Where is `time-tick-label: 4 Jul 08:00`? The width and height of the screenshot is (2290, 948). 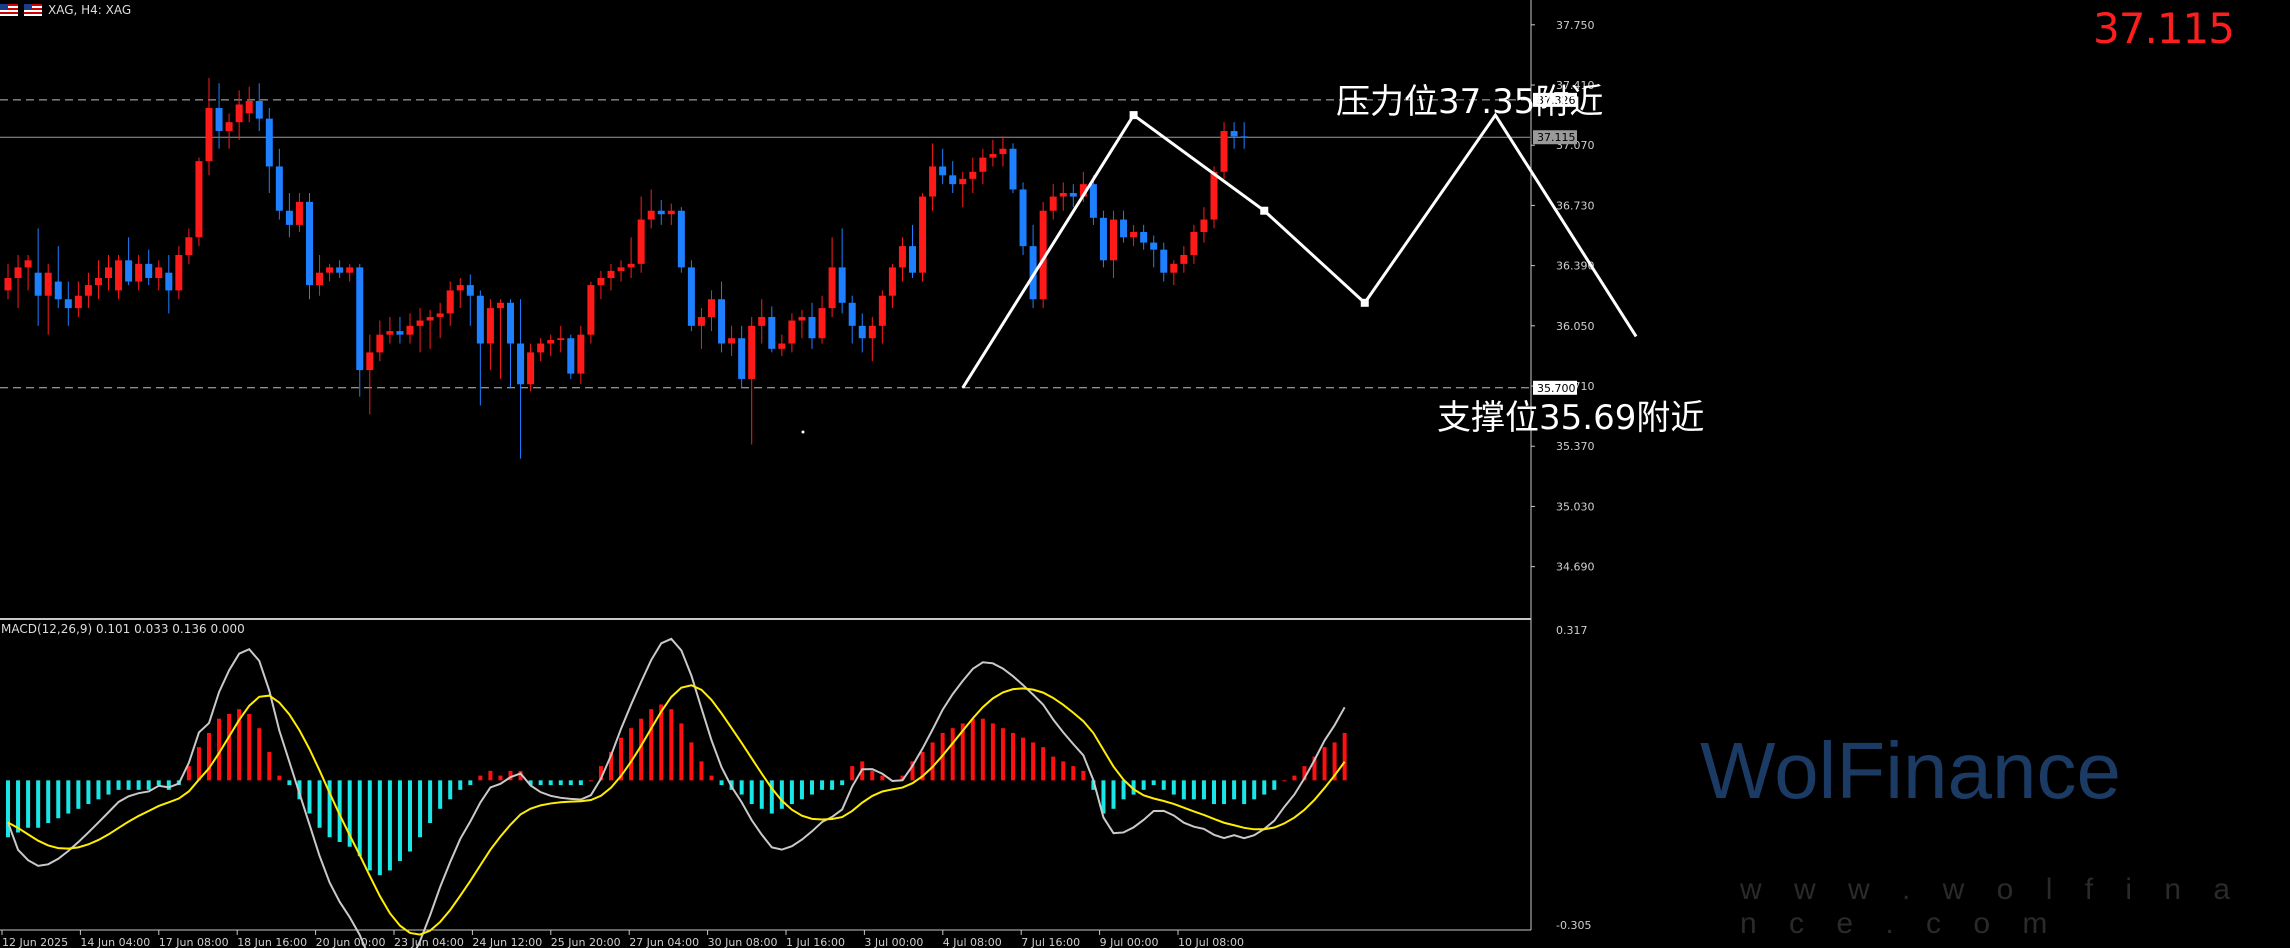 time-tick-label: 4 Jul 08:00 is located at coordinates (972, 942).